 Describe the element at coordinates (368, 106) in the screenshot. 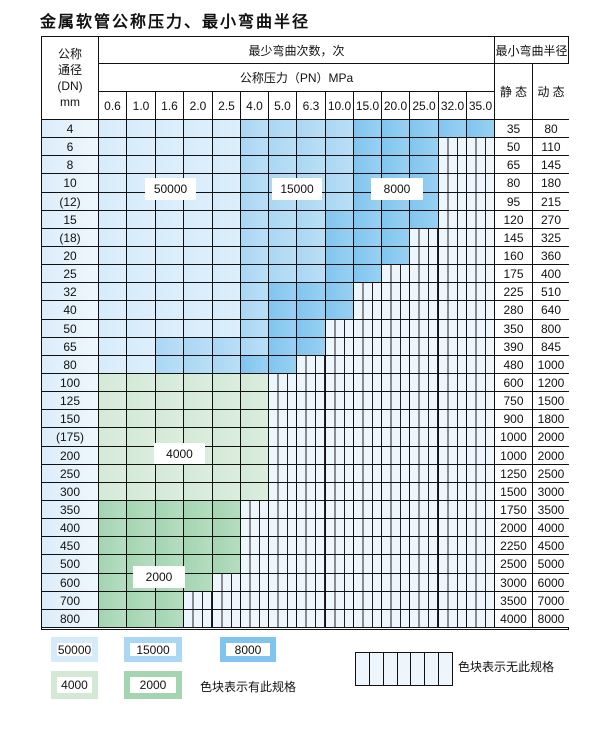

I see `pressure-column-header: 15.0` at that location.